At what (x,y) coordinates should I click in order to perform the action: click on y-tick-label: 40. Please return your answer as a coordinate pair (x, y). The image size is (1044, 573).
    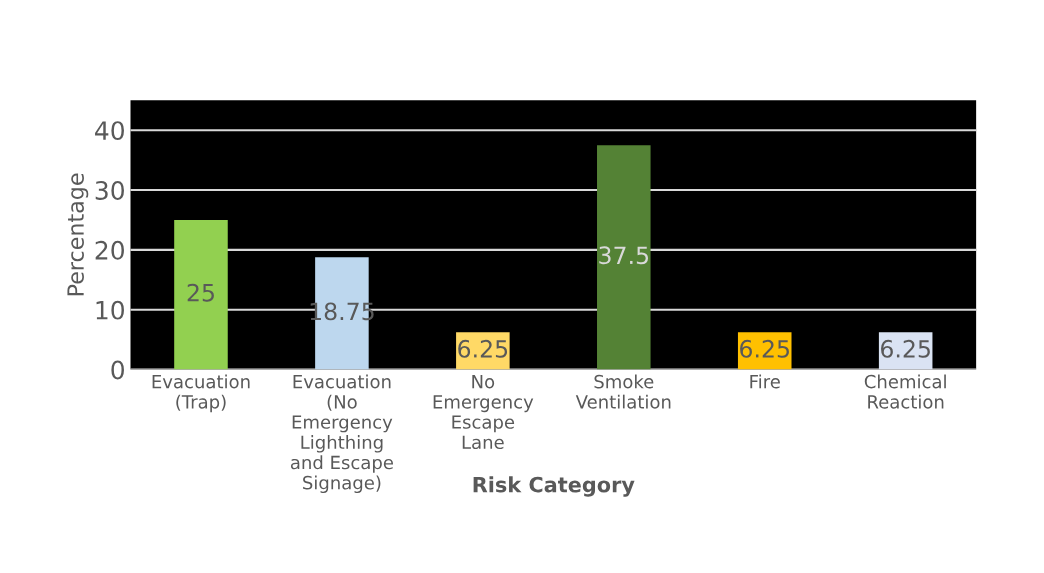
    Looking at the image, I should click on (109, 131).